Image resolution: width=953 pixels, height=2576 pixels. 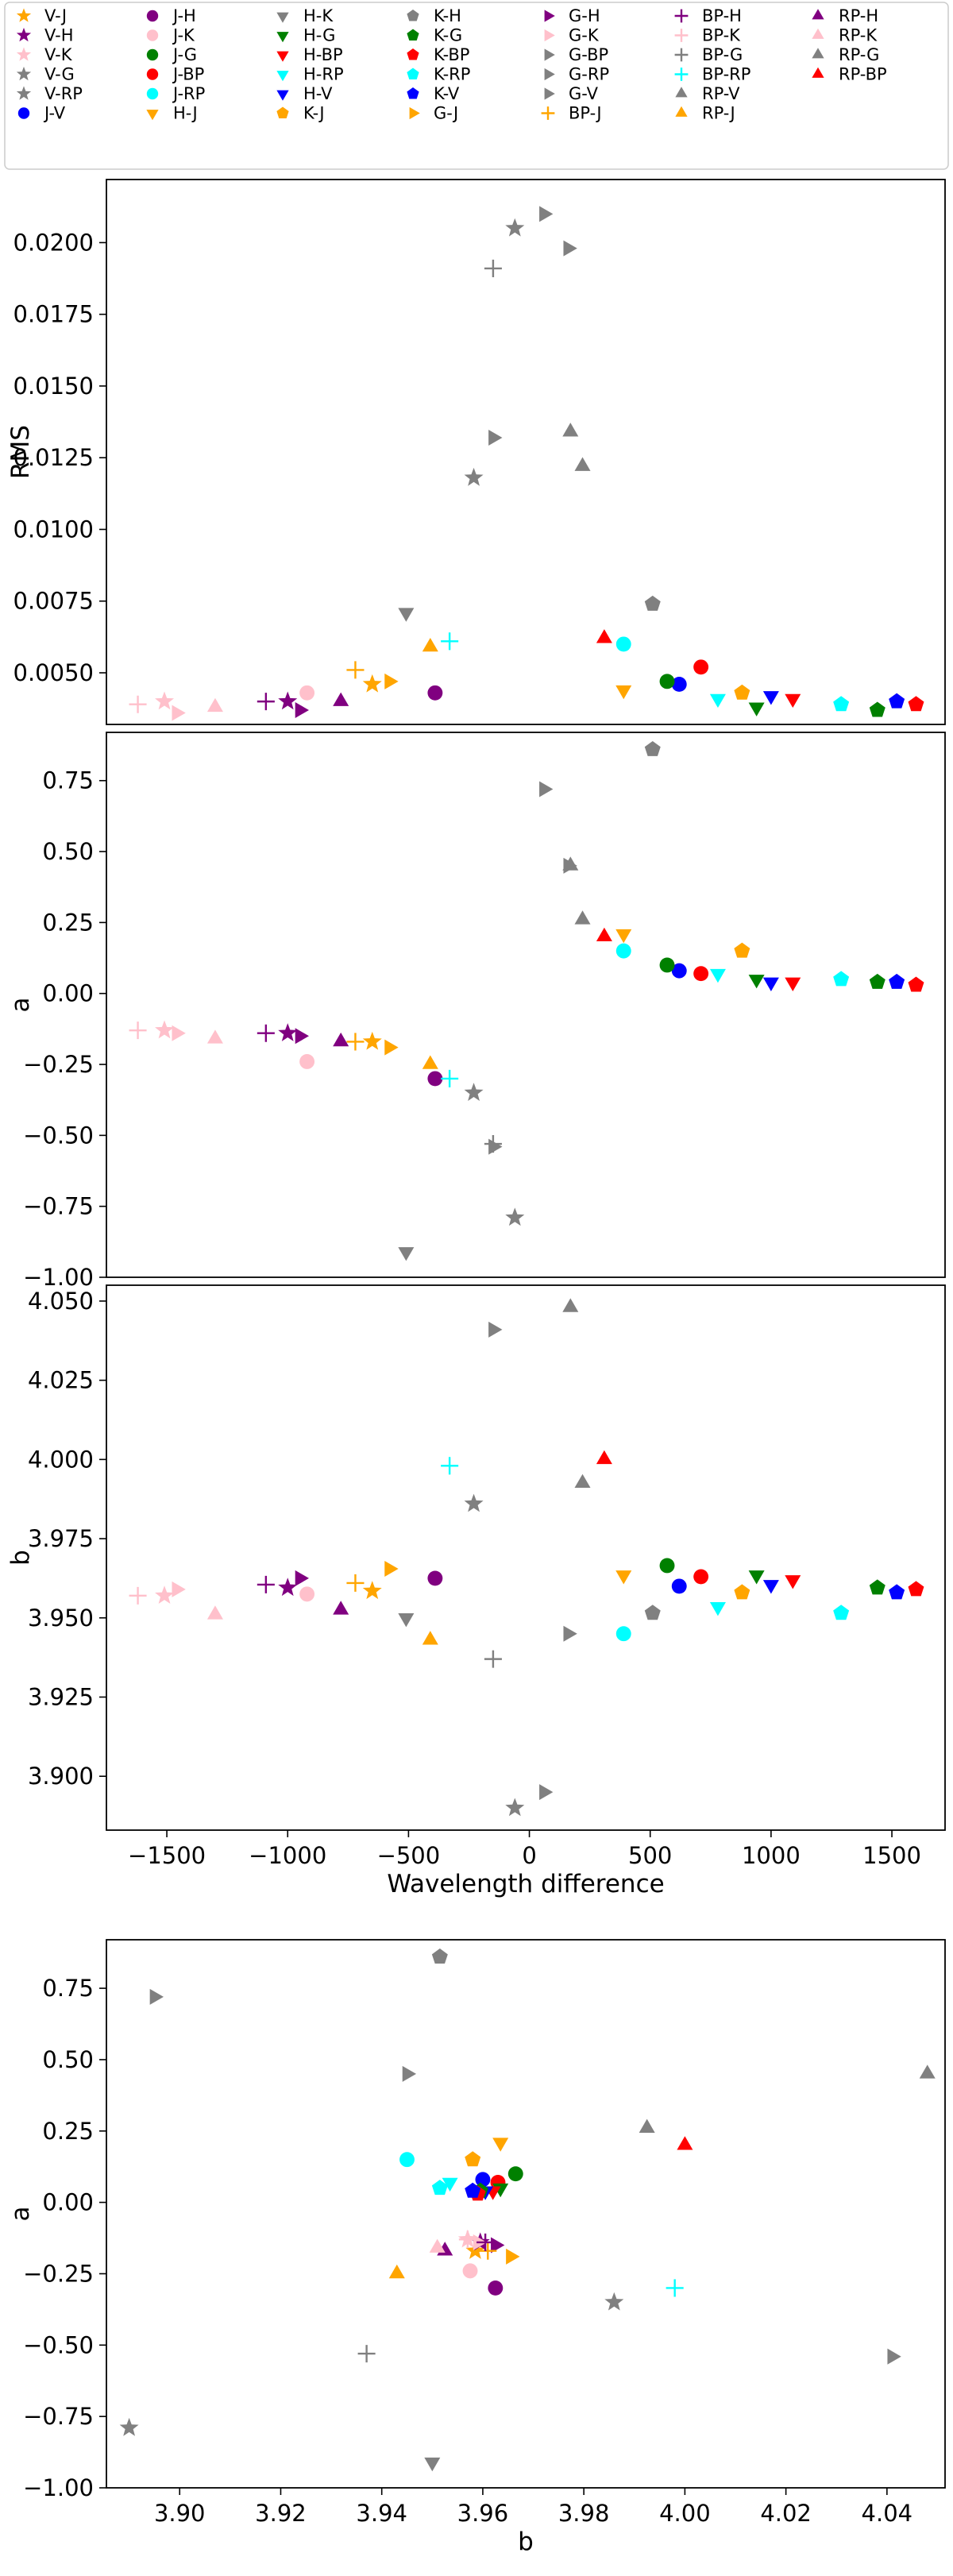 I want to click on y-tick-label: 0.0100, so click(x=54, y=529).